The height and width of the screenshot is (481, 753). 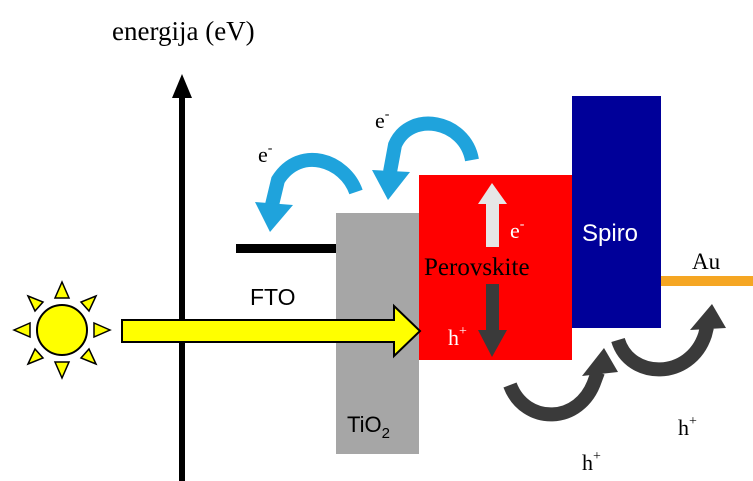 What do you see at coordinates (687, 427) in the screenshot?
I see `hole-label-2: h+` at bounding box center [687, 427].